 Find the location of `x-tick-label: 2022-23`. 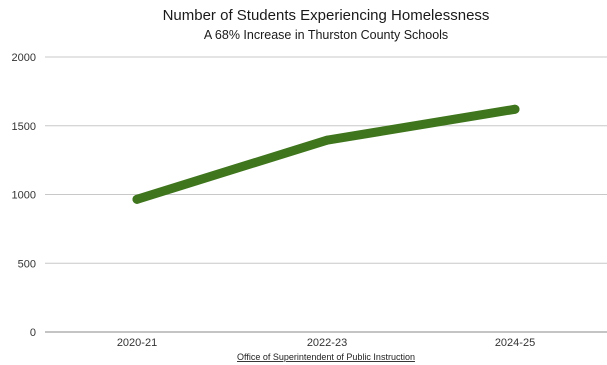

x-tick-label: 2022-23 is located at coordinates (327, 343).